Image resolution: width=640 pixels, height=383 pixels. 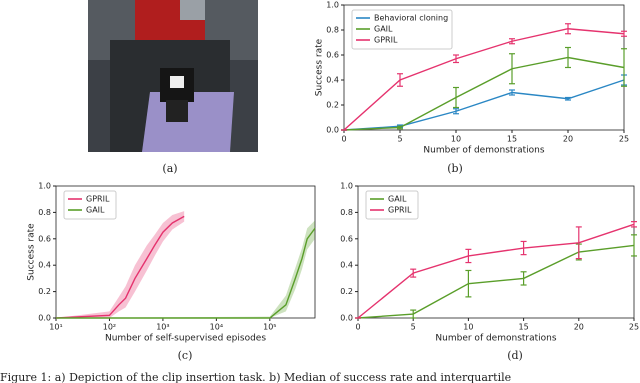 I want to click on x-tick-label: 10², so click(x=109, y=327).